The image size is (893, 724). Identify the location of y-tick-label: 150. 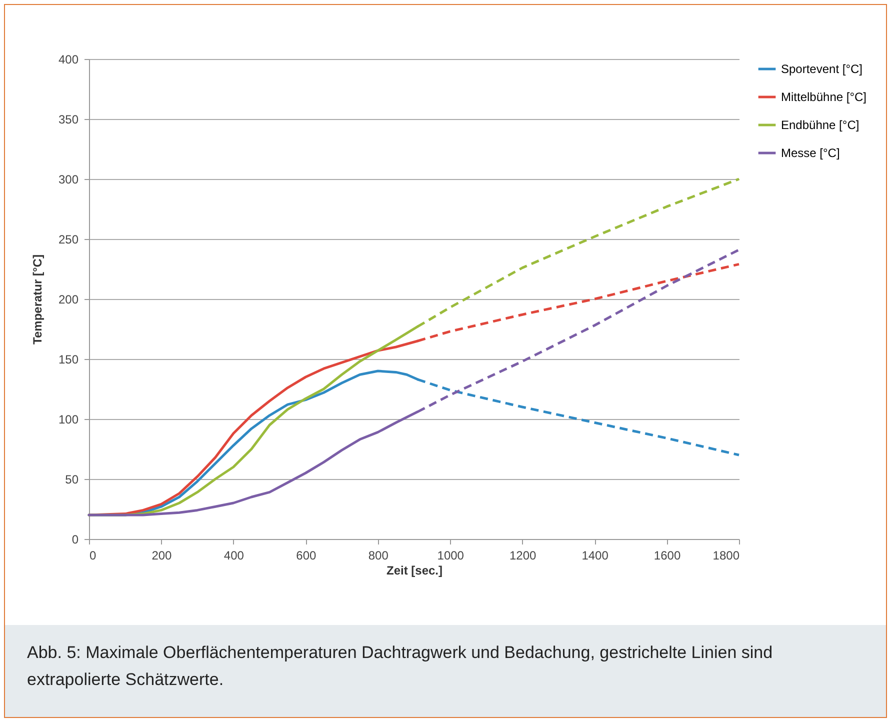
(68, 359).